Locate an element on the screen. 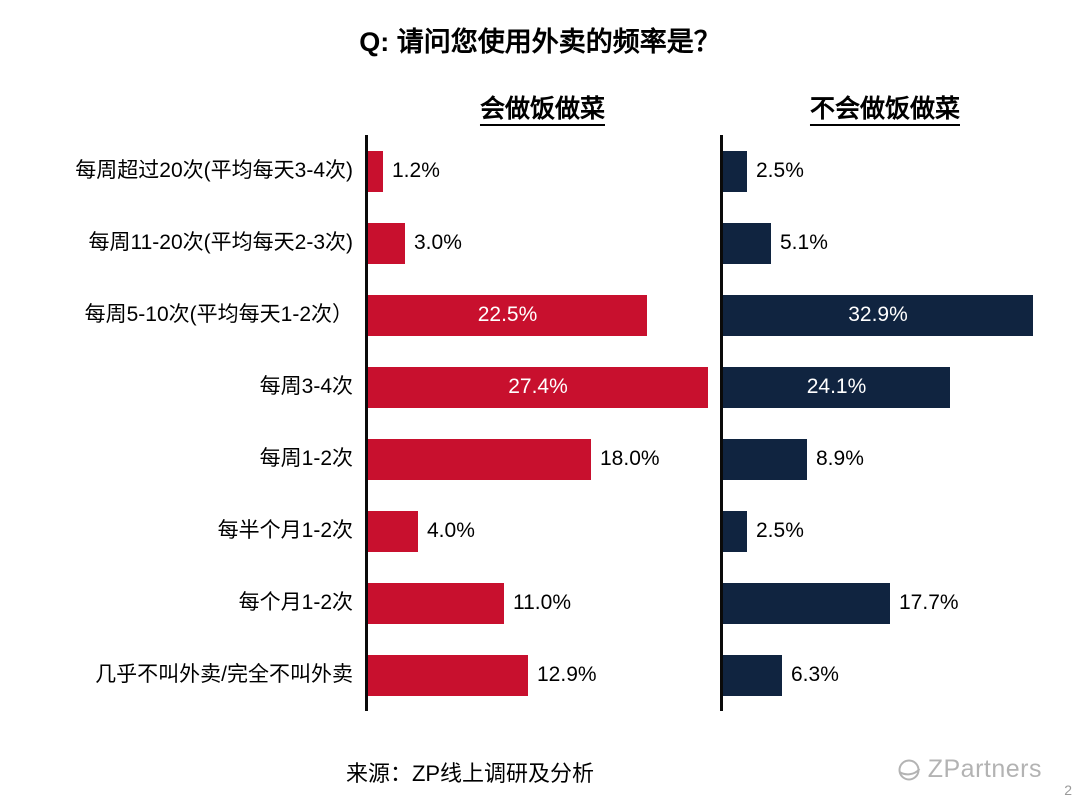  category-label: 每周11-20次(平均每天2-3次) is located at coordinates (221, 243).